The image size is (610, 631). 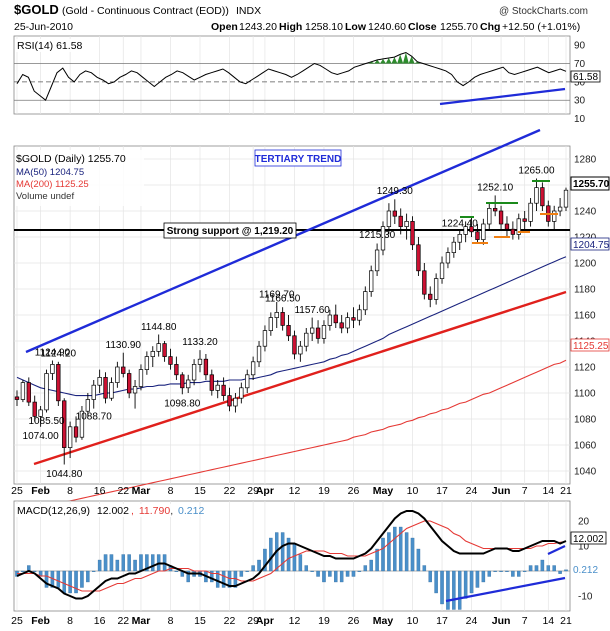 I want to click on price-tick-label: 1180, so click(x=585, y=290).